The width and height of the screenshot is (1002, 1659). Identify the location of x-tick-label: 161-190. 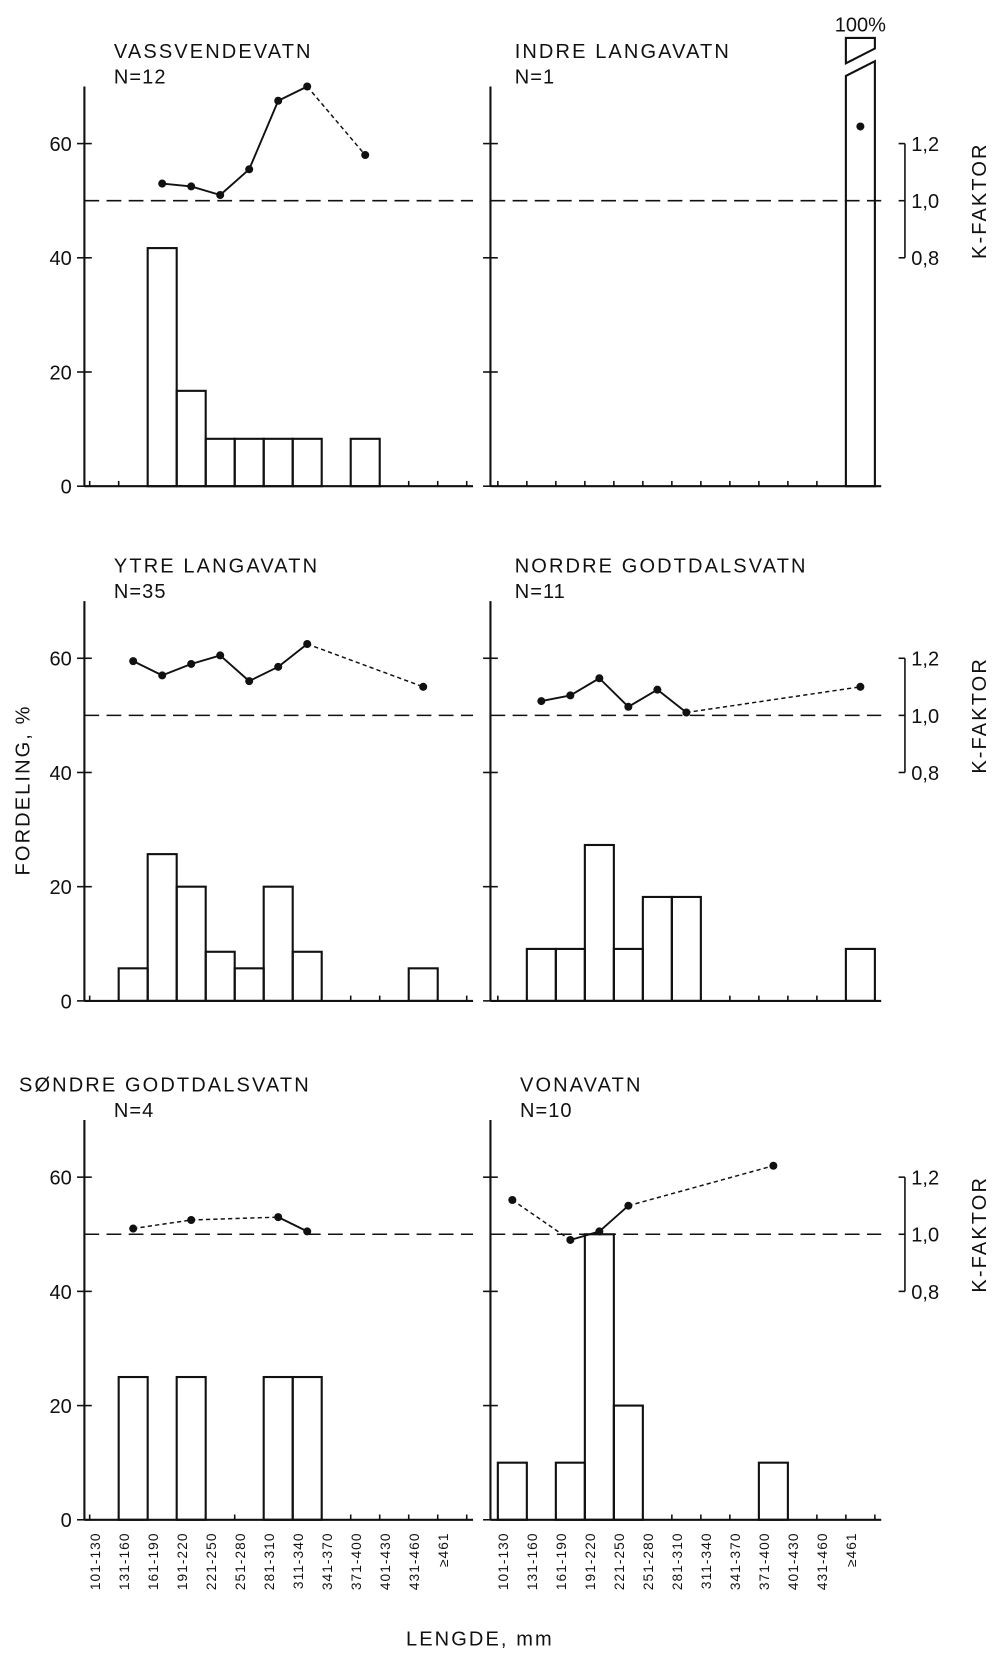
(153, 1561).